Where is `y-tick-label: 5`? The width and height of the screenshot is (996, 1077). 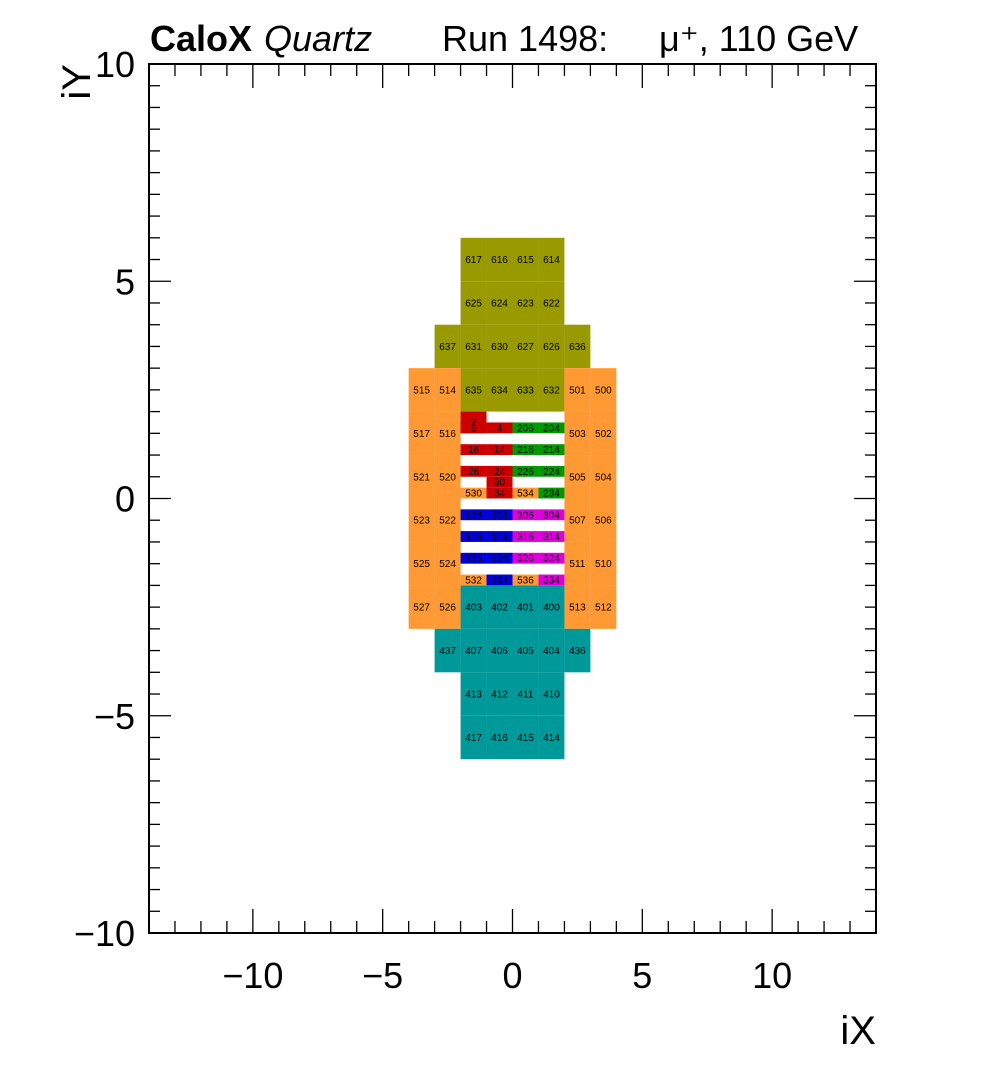 y-tick-label: 5 is located at coordinates (125, 281).